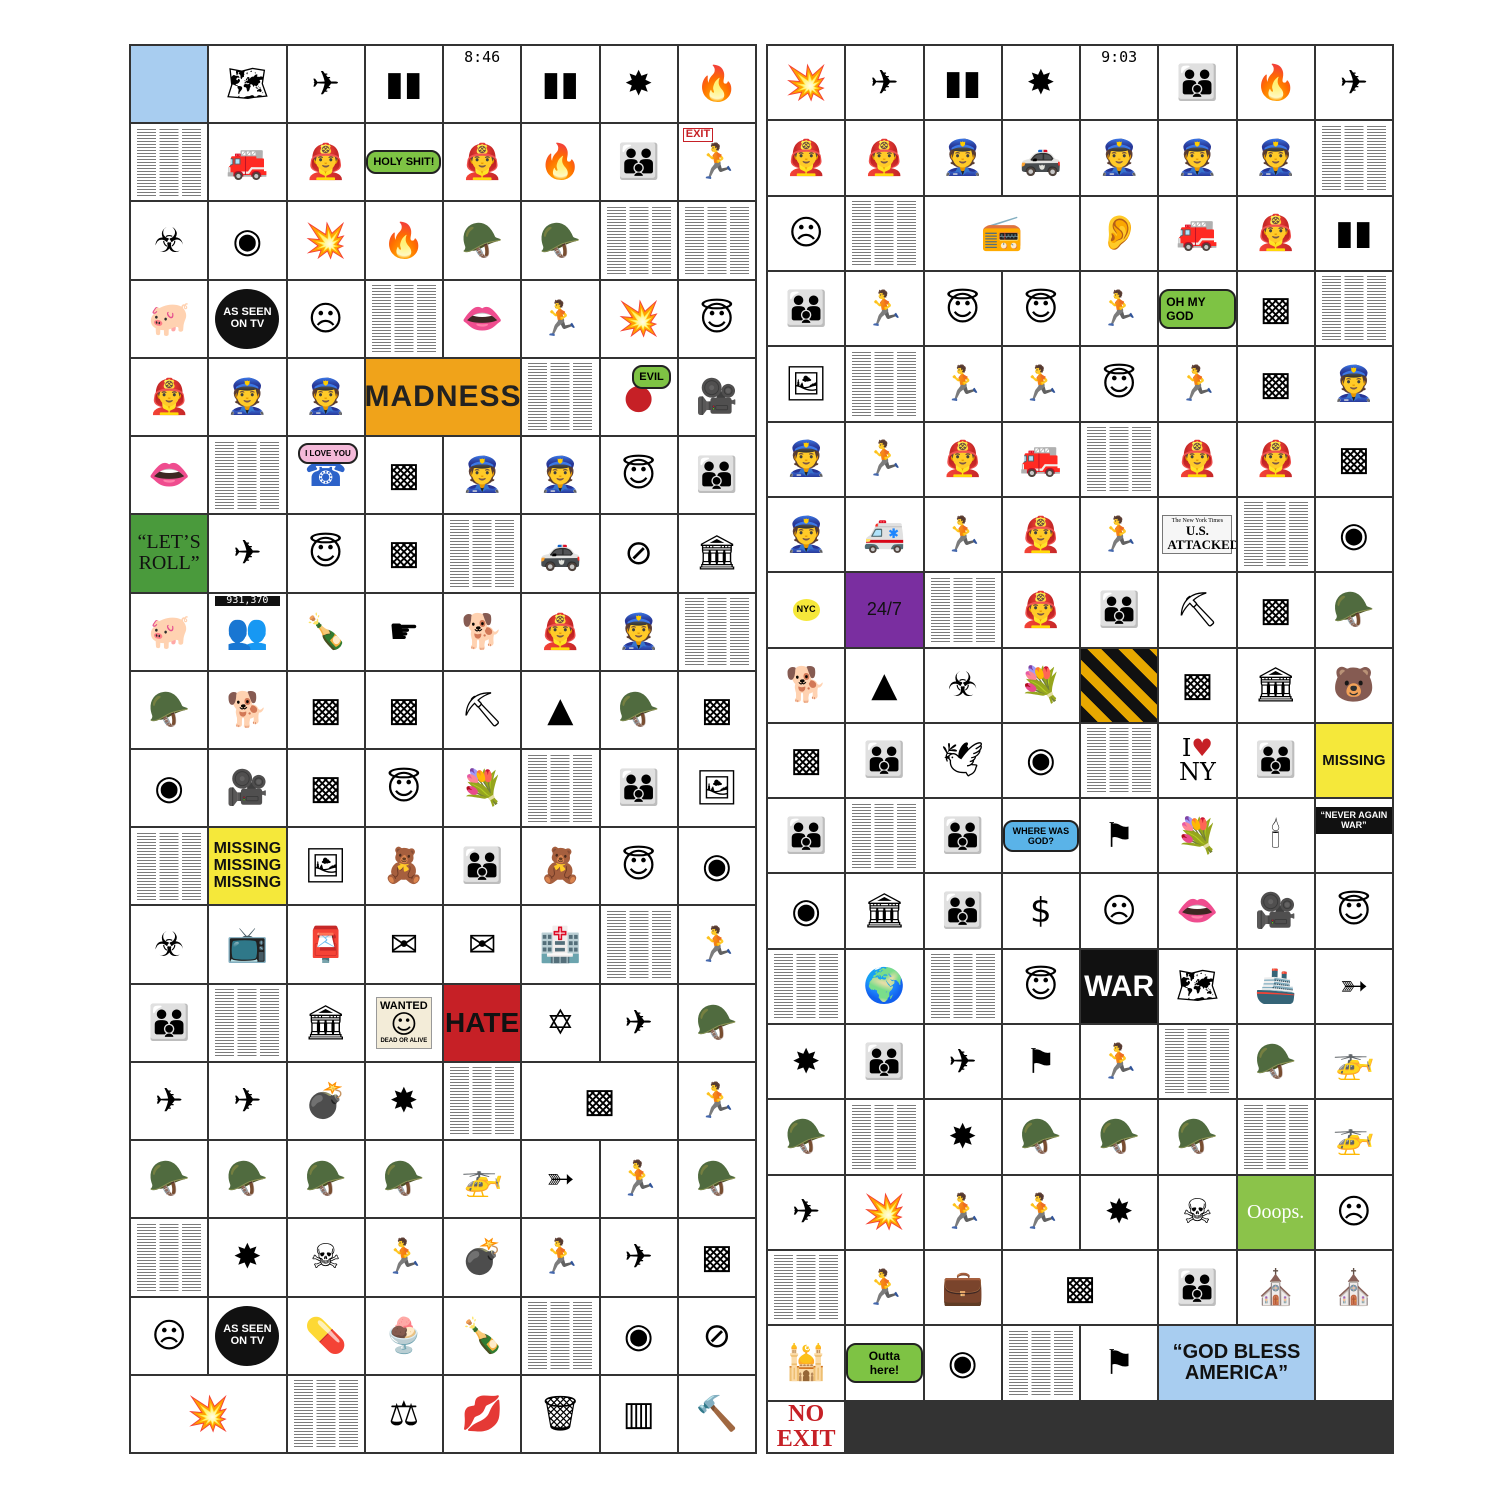  I want to click on exit-sign: EXIT, so click(698, 135).